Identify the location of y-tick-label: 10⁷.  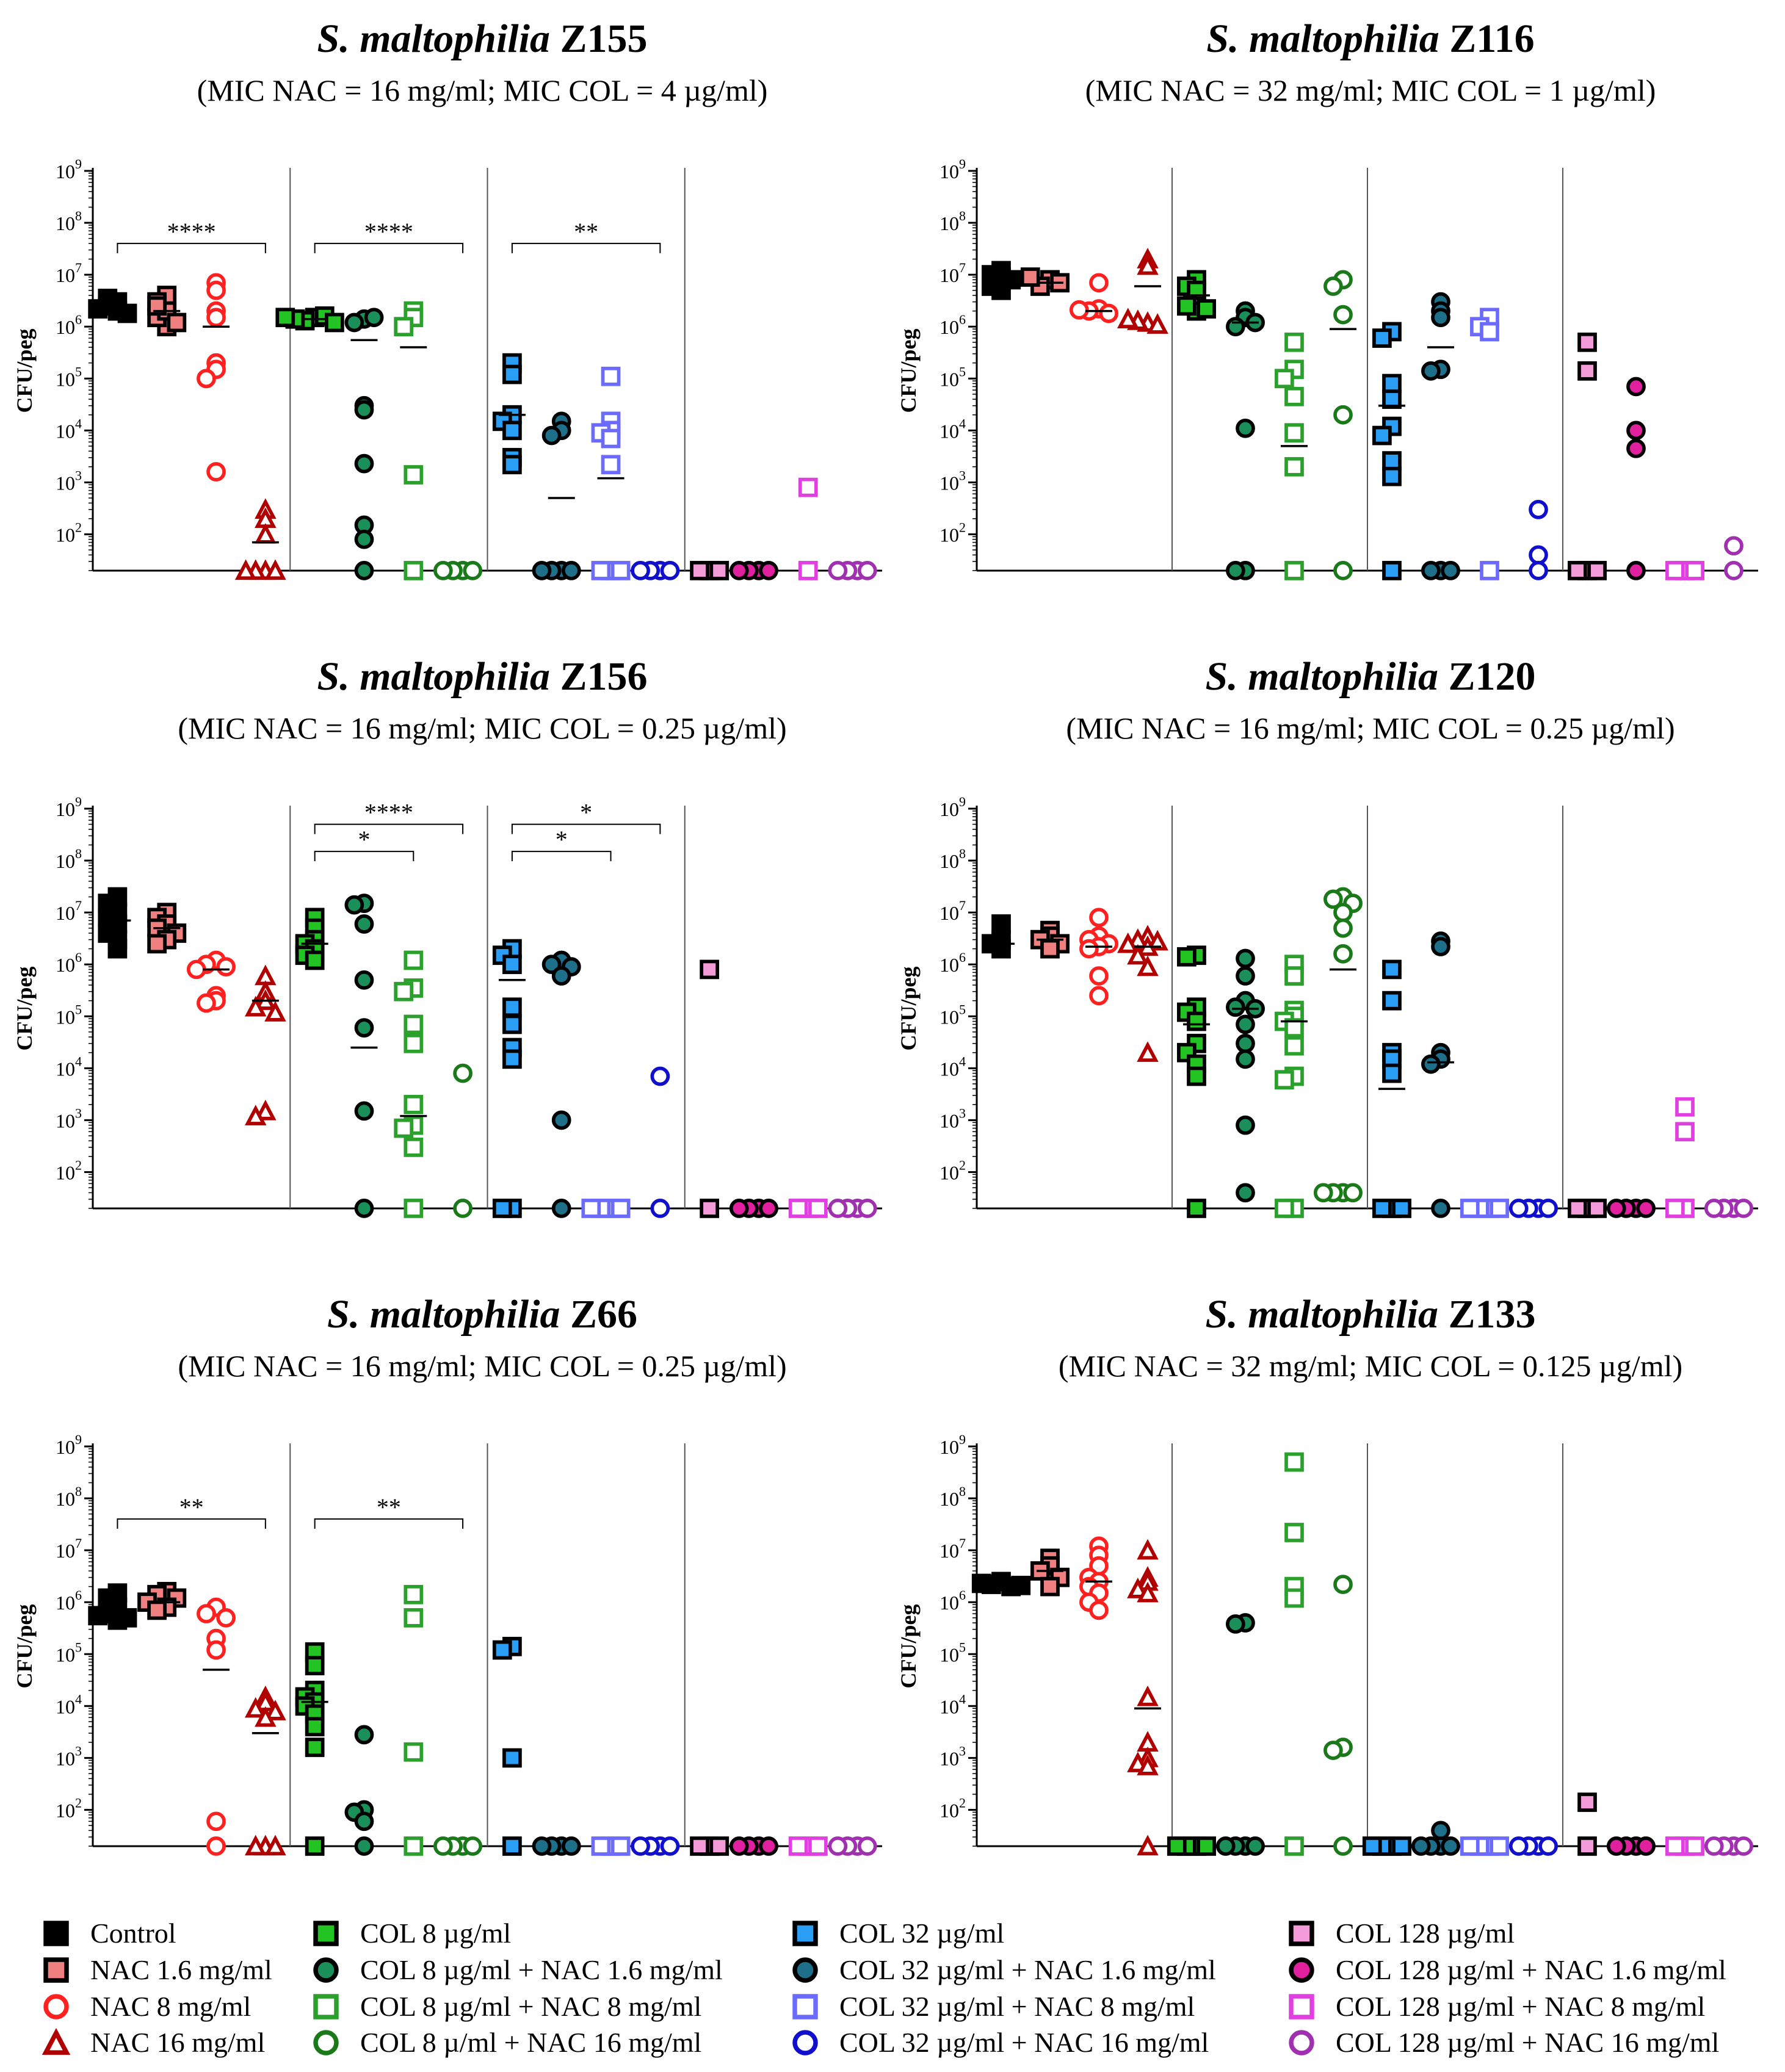
(69, 1549).